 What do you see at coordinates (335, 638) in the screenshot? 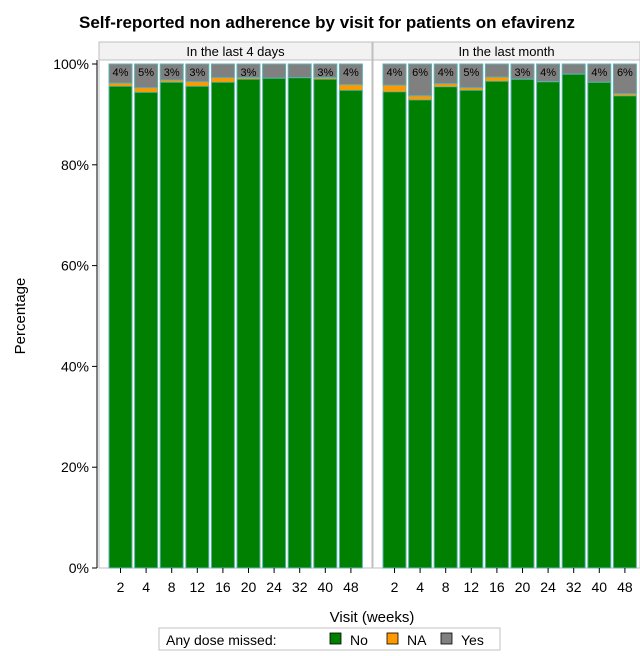
I see `legend-swatch-no` at bounding box center [335, 638].